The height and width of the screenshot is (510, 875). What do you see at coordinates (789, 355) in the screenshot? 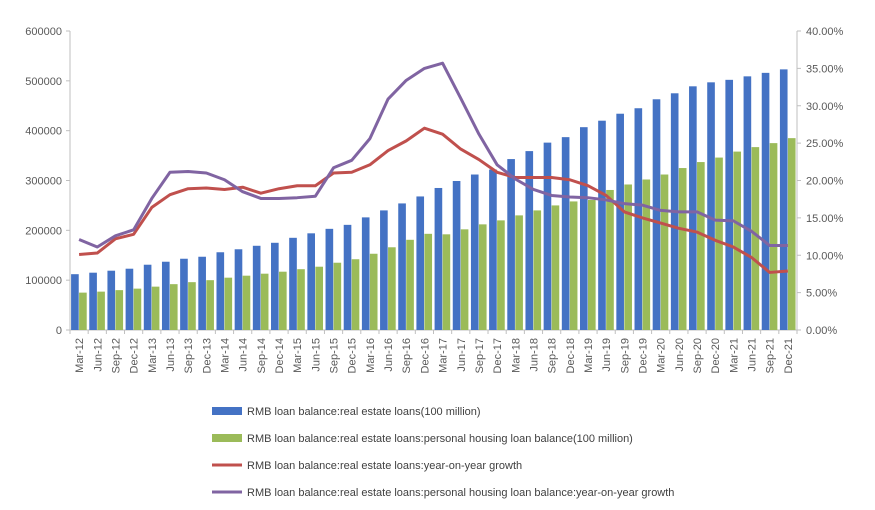
I see `x-tick-label: Dec-21` at bounding box center [789, 355].